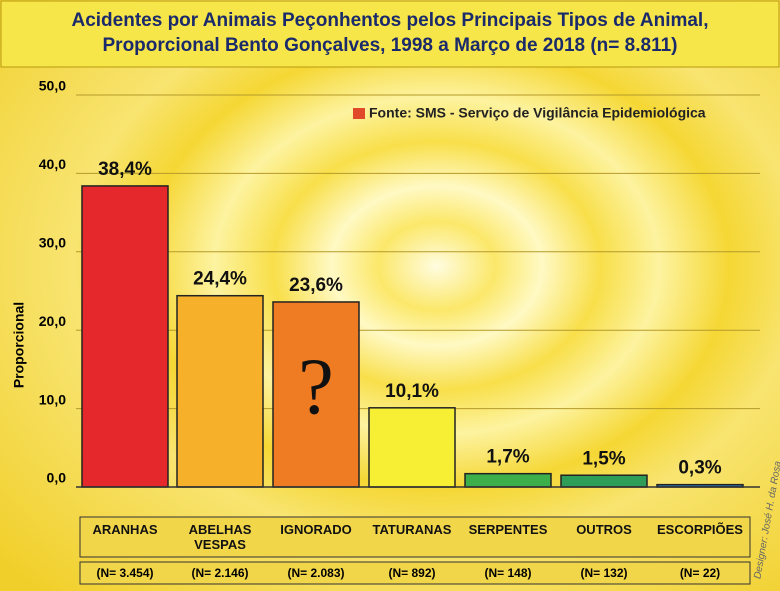  Describe the element at coordinates (19, 345) in the screenshot. I see `y-axis-label: Proporcional` at that location.